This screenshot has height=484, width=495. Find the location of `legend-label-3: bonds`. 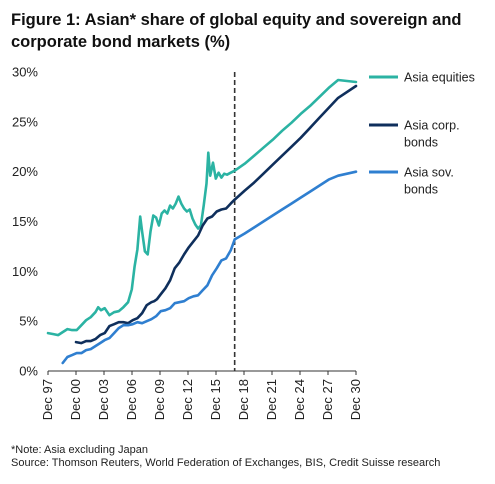

legend-label-3: bonds is located at coordinates (421, 190).